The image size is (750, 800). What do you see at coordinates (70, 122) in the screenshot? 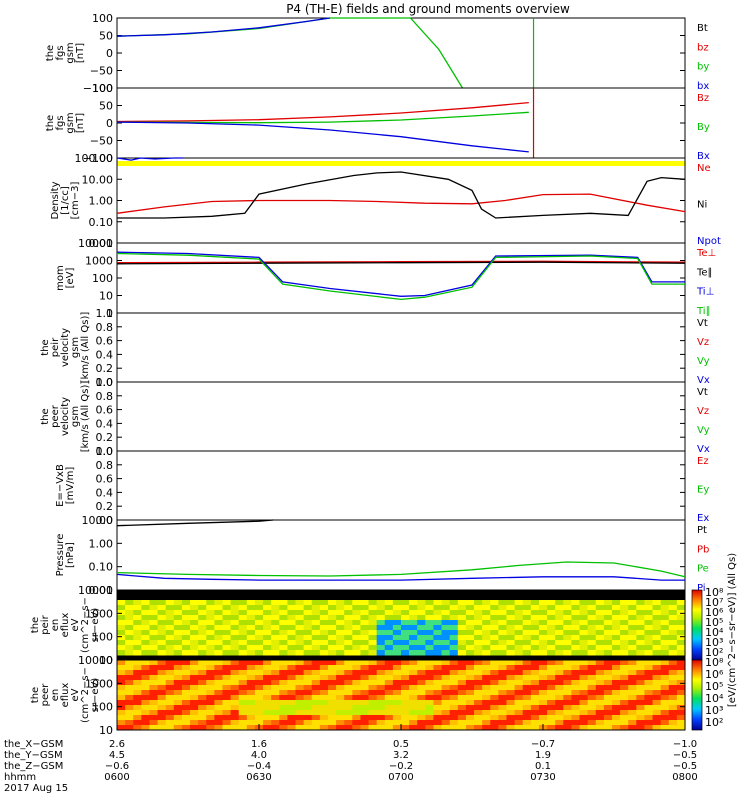
I see `y-axis-label: gsm` at bounding box center [70, 122].